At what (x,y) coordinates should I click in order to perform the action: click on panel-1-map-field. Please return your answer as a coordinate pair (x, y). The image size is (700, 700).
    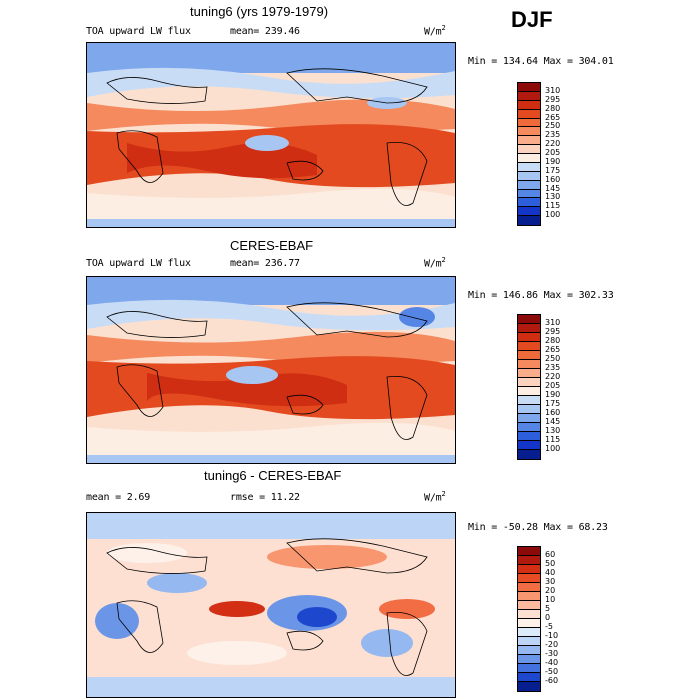
    Looking at the image, I should click on (271, 135).